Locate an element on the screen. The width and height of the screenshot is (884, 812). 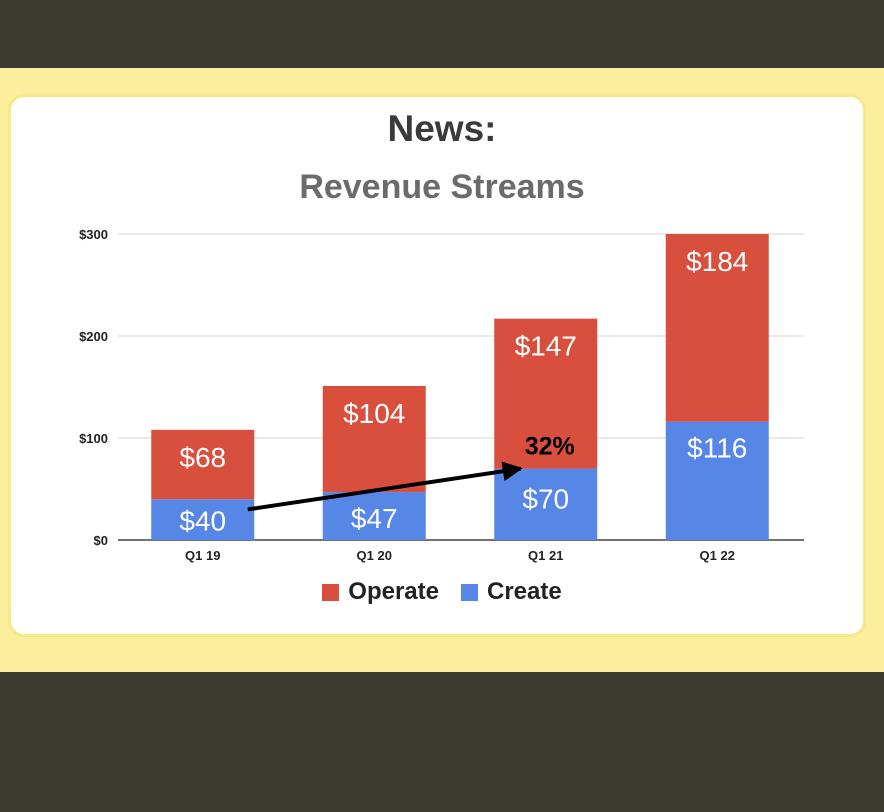
data-label-create: $47 is located at coordinates (374, 518).